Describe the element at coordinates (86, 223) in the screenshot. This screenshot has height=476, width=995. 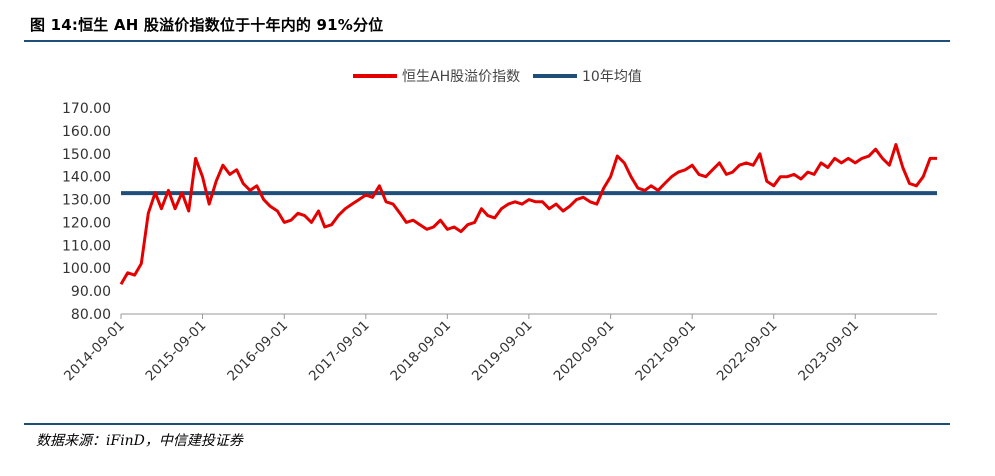
I see `y-tick-label: 120.00` at that location.